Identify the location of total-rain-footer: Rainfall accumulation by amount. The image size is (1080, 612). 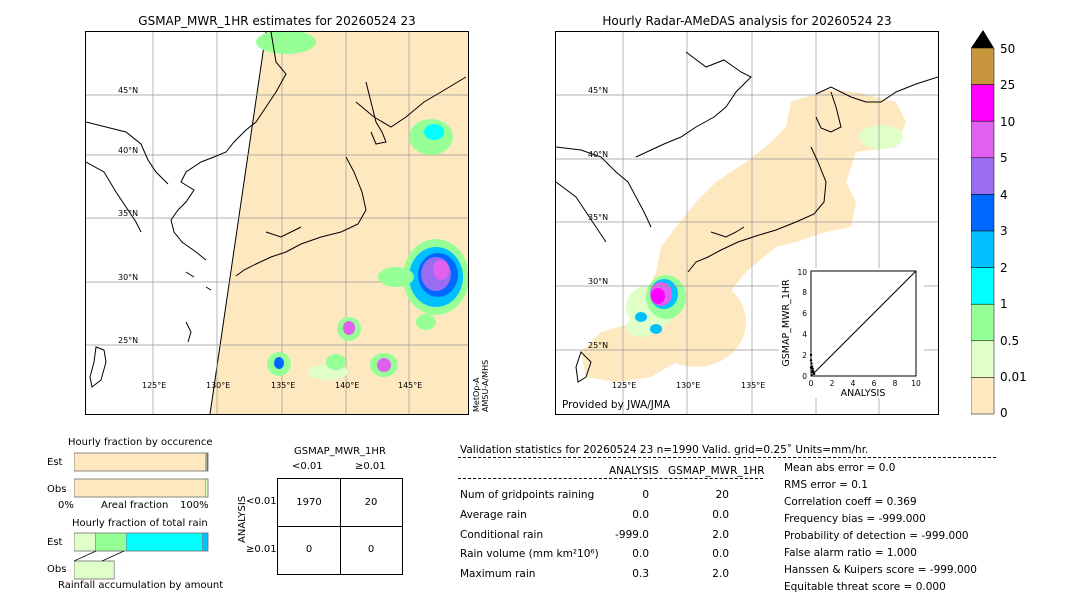
(141, 585).